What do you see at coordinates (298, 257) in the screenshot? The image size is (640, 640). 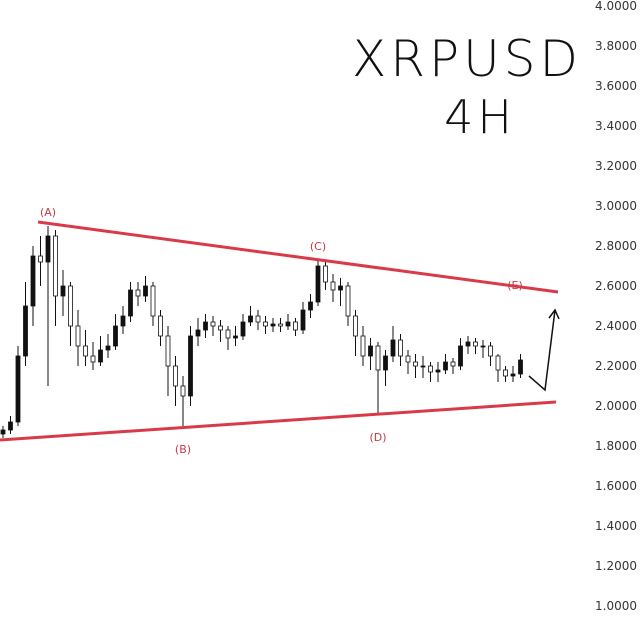 I see `upper-trendline` at bounding box center [298, 257].